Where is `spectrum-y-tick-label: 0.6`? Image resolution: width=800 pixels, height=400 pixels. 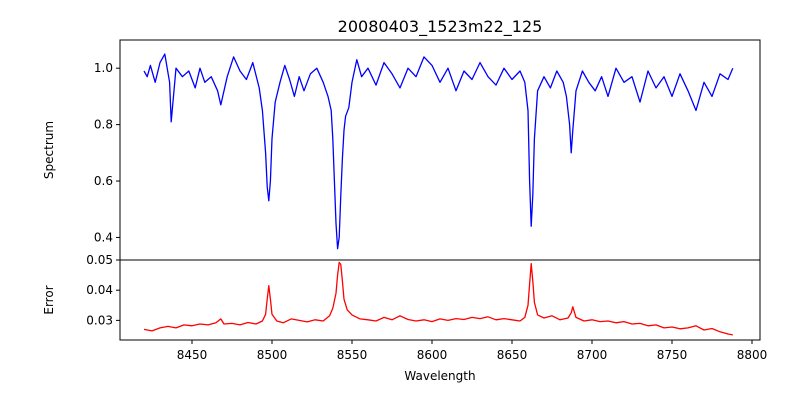
spectrum-y-tick-label: 0.6 is located at coordinates (103, 181).